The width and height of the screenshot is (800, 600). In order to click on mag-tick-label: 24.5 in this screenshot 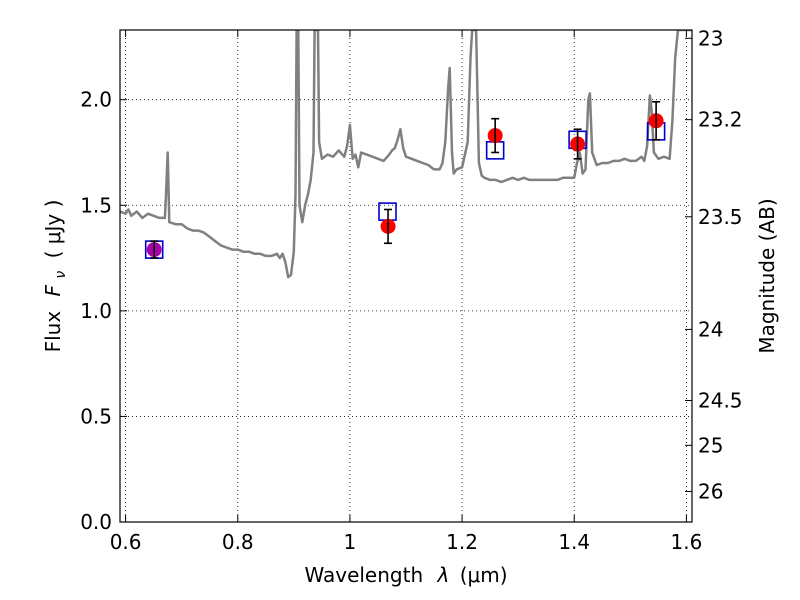, I will do `click(720, 400)`.